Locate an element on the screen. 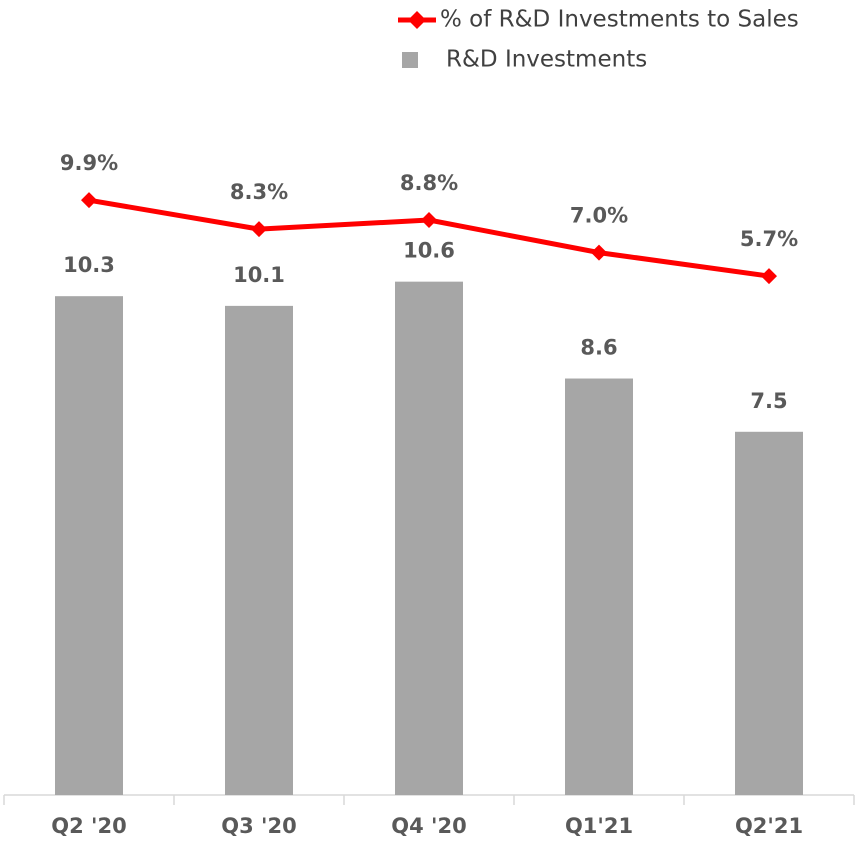 This screenshot has width=864, height=851. legend-label: R&D Investments is located at coordinates (546, 60).